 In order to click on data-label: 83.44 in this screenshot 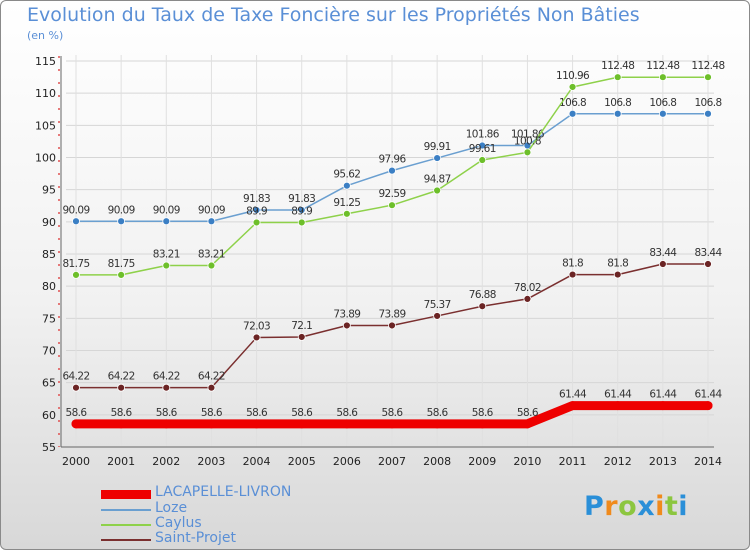, I will do `click(708, 253)`.